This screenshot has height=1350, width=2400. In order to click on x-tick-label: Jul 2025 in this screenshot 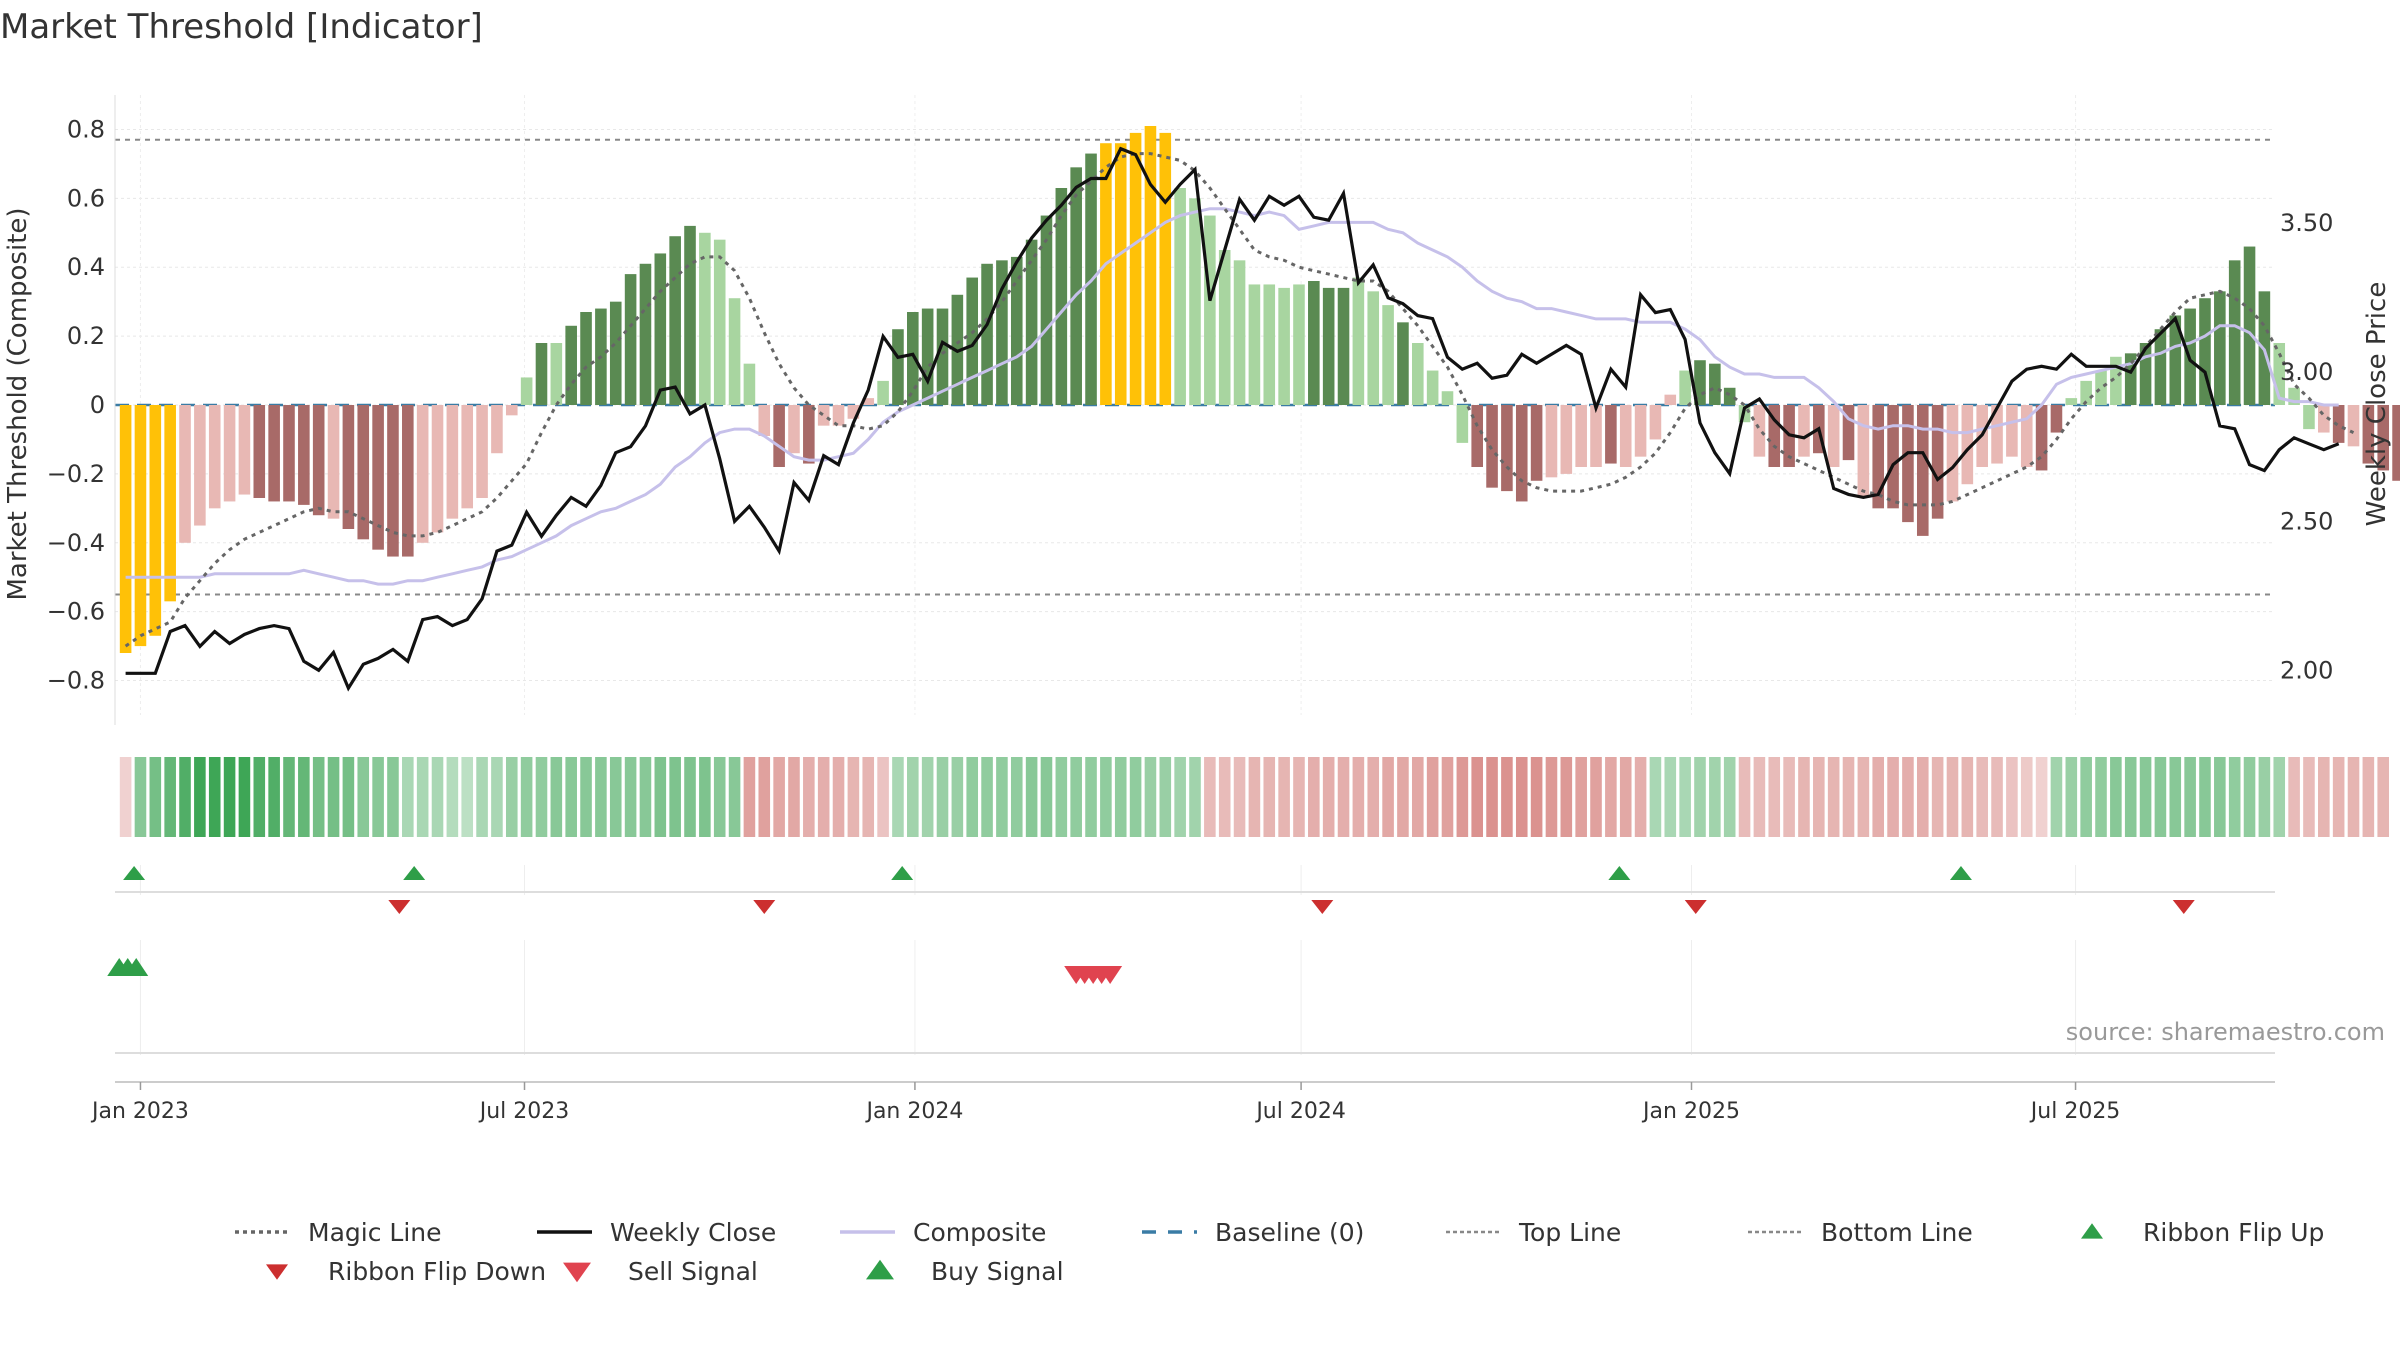, I will do `click(2075, 1111)`.